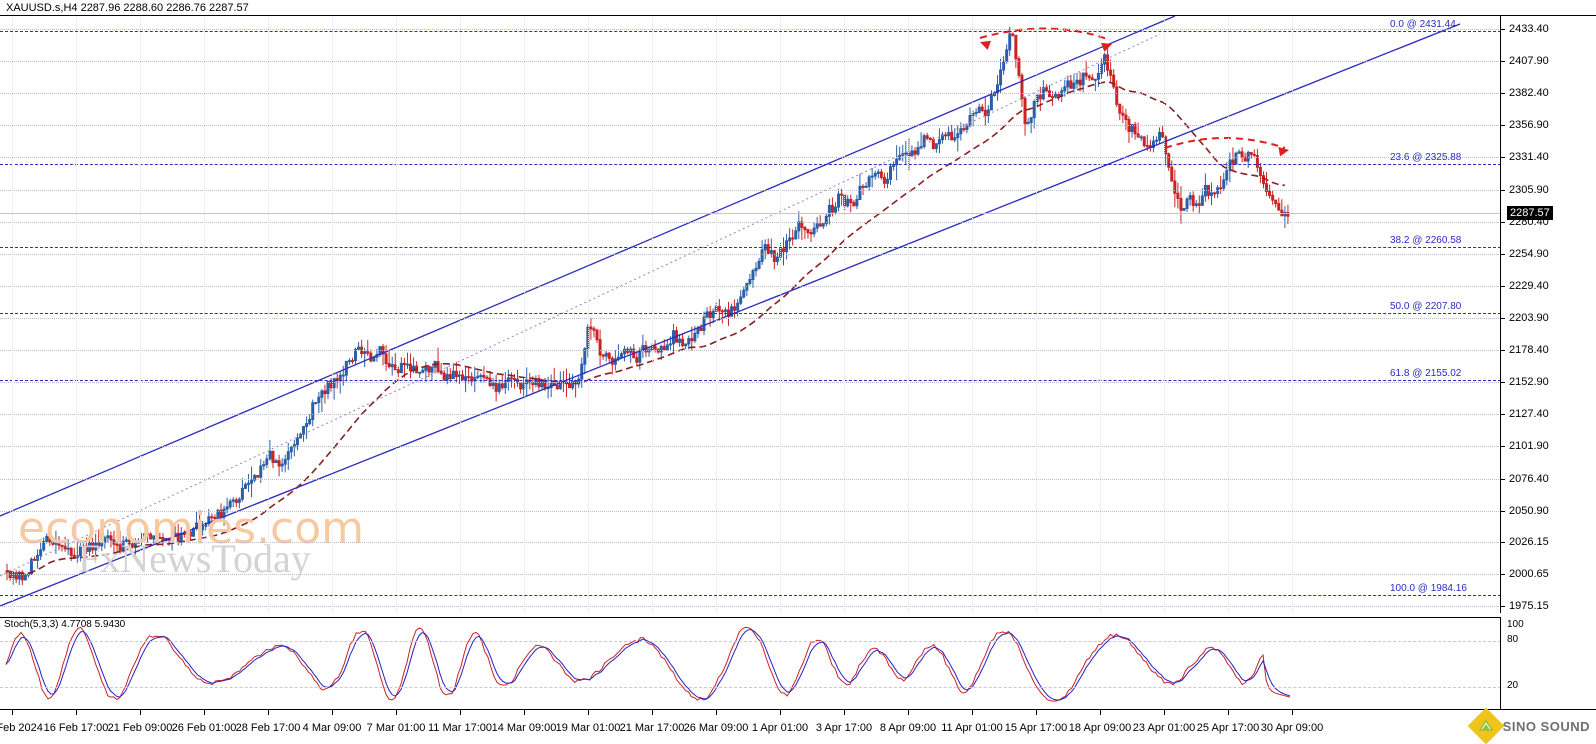  What do you see at coordinates (1426, 158) in the screenshot?
I see `fibonacci-level-label: 23.6 @ 2325.88` at bounding box center [1426, 158].